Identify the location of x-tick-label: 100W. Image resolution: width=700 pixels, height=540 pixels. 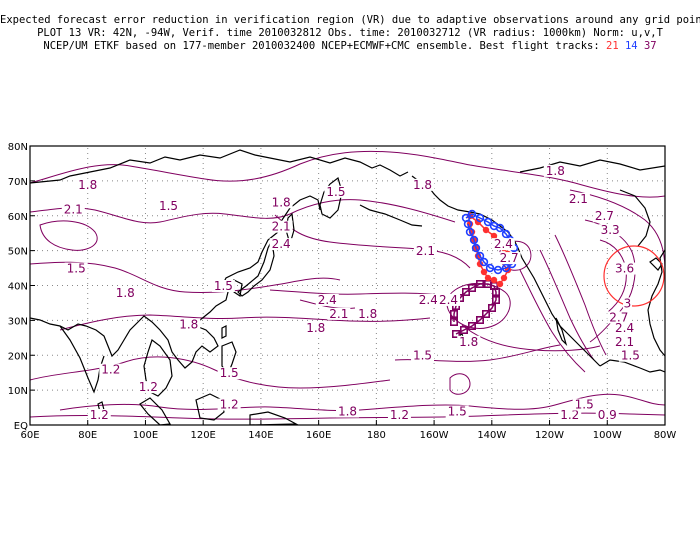
(607, 435).